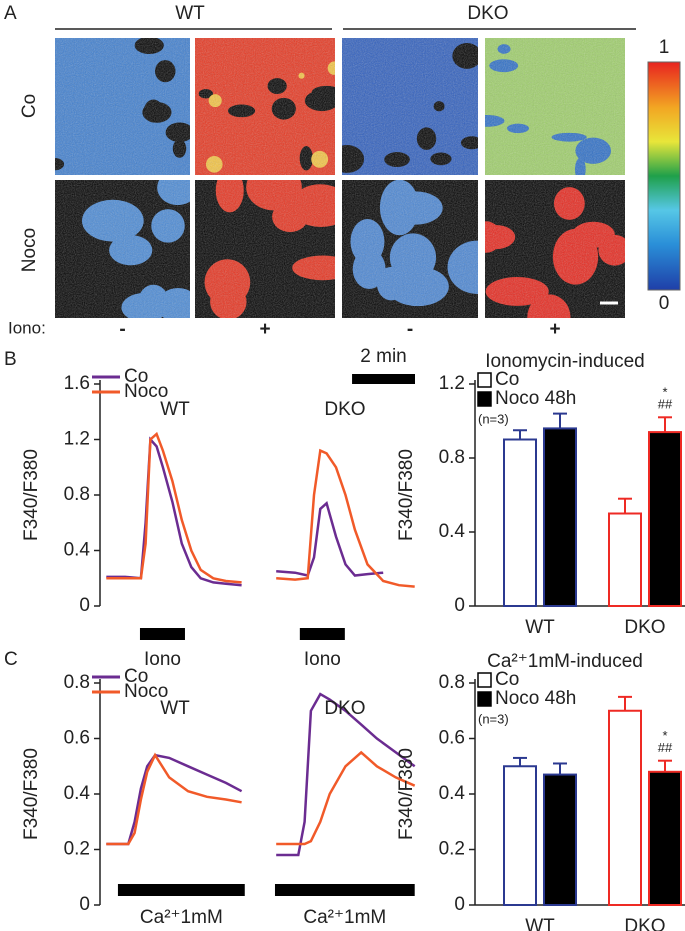  I want to click on colorbar-tick-label: 0, so click(664, 303).